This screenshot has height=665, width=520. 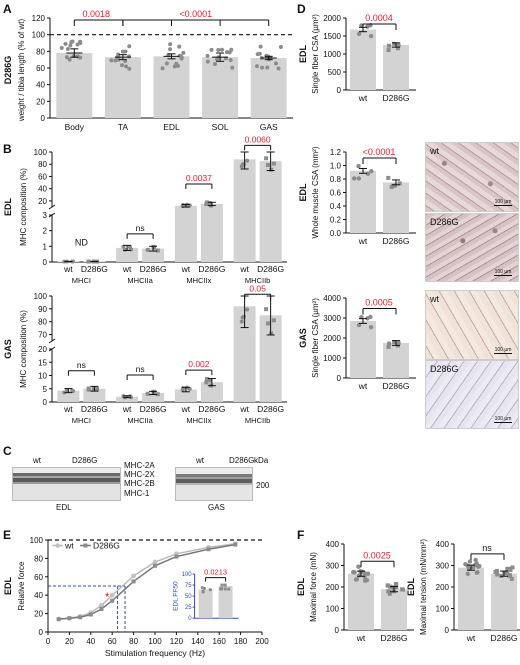 What do you see at coordinates (391, 187) in the screenshot?
I see `d-edl-muscle-point-d286g` at bounding box center [391, 187].